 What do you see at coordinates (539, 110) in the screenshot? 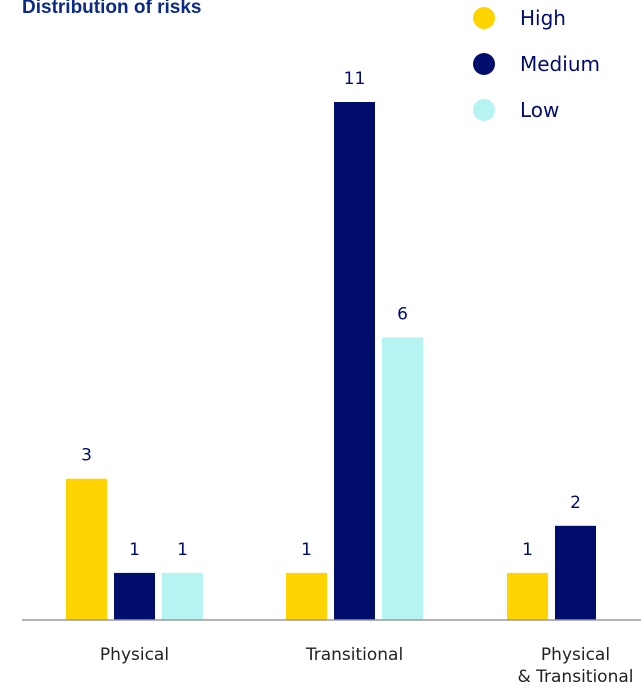
I see `legend-label-low: Low` at bounding box center [539, 110].